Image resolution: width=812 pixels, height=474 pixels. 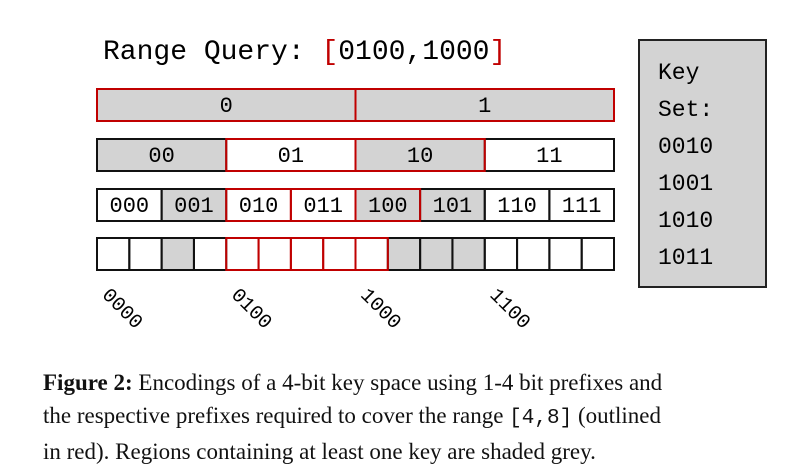 What do you see at coordinates (685, 147) in the screenshot?
I see `key: 0010` at bounding box center [685, 147].